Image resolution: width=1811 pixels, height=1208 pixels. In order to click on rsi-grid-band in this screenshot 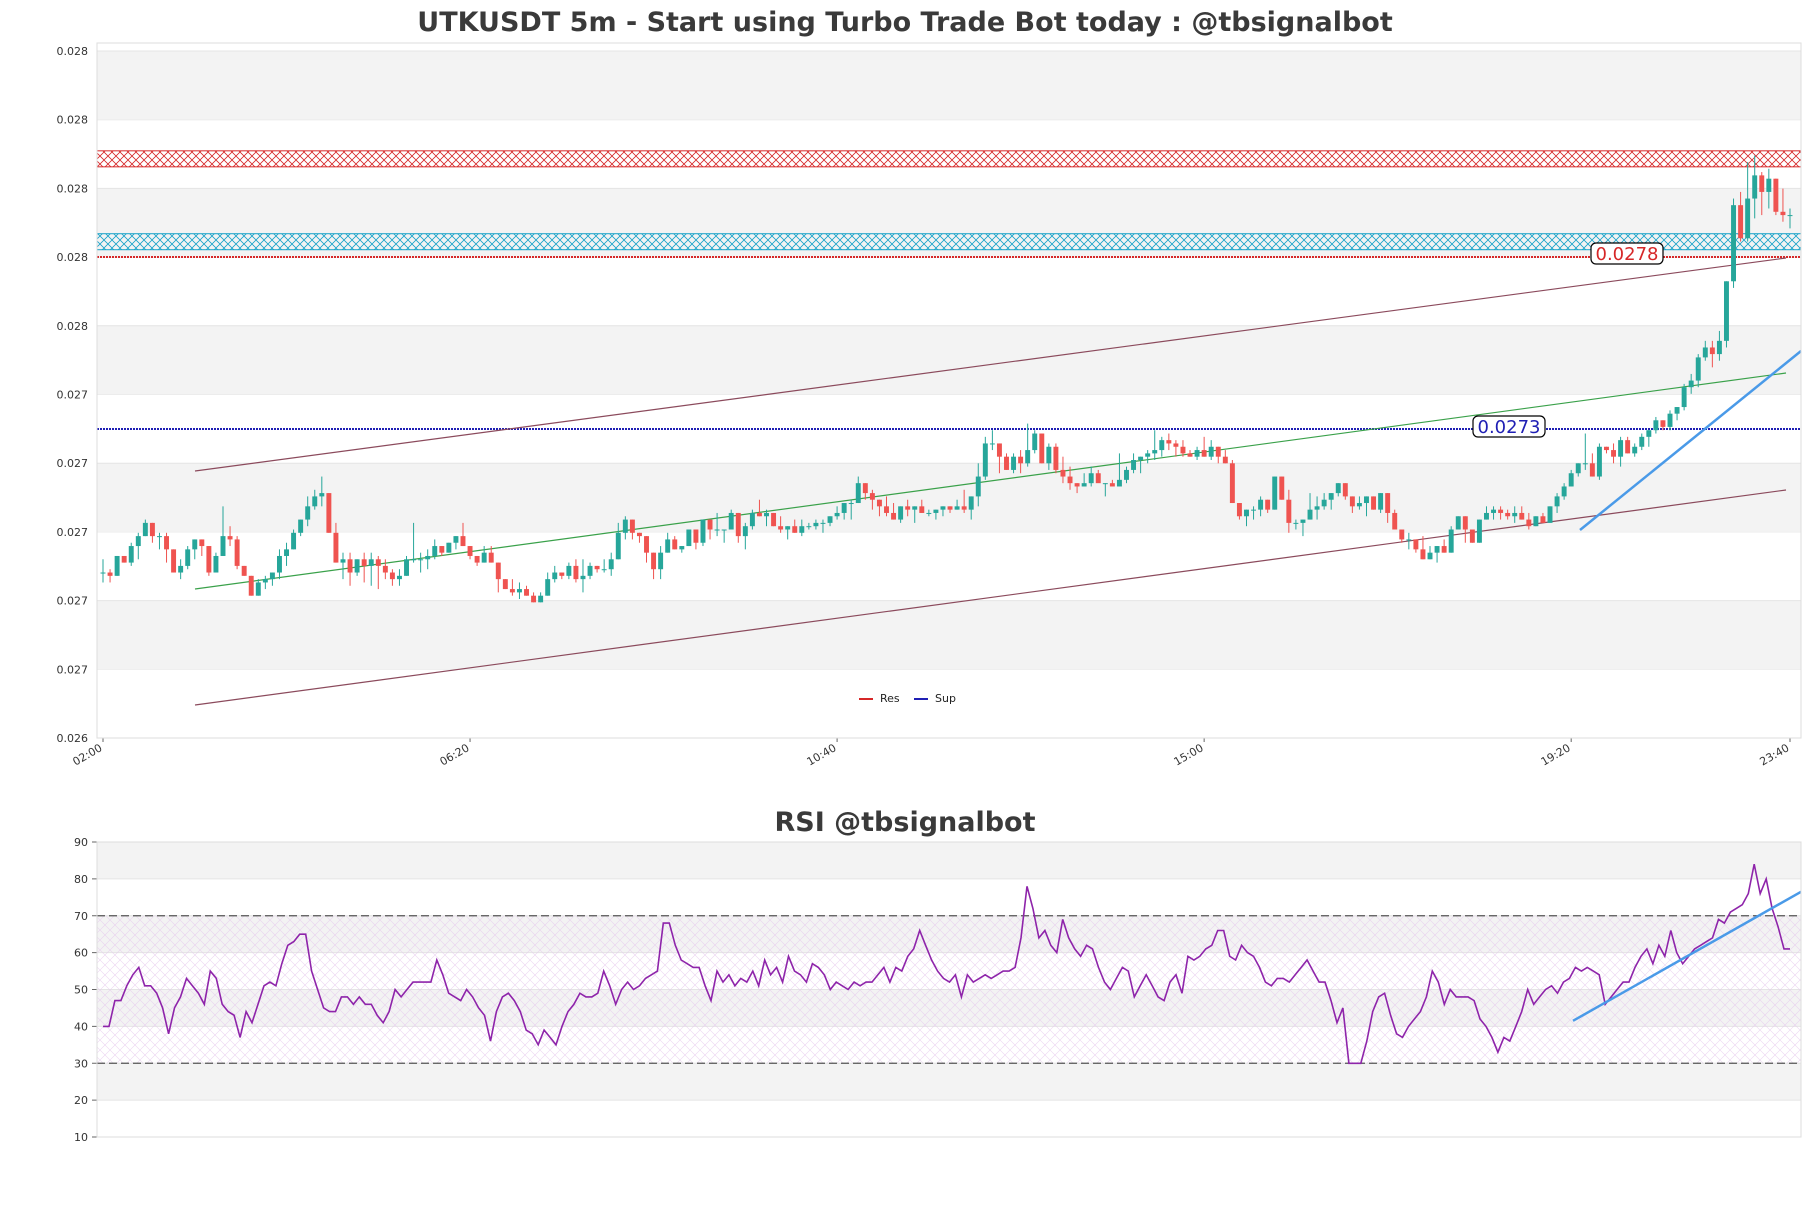, I will do `click(949, 1082)`.